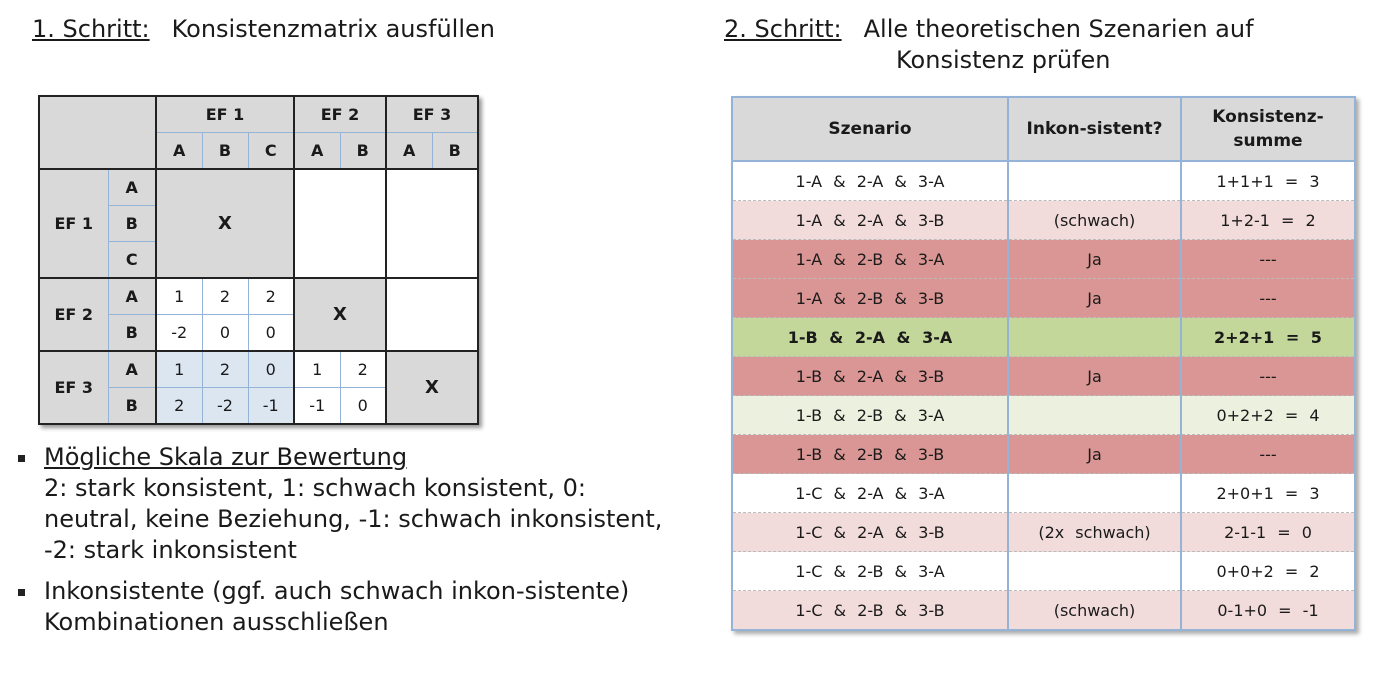  What do you see at coordinates (226, 457) in the screenshot?
I see `bullet-heading: Mögliche Skala zur Bewertung` at bounding box center [226, 457].